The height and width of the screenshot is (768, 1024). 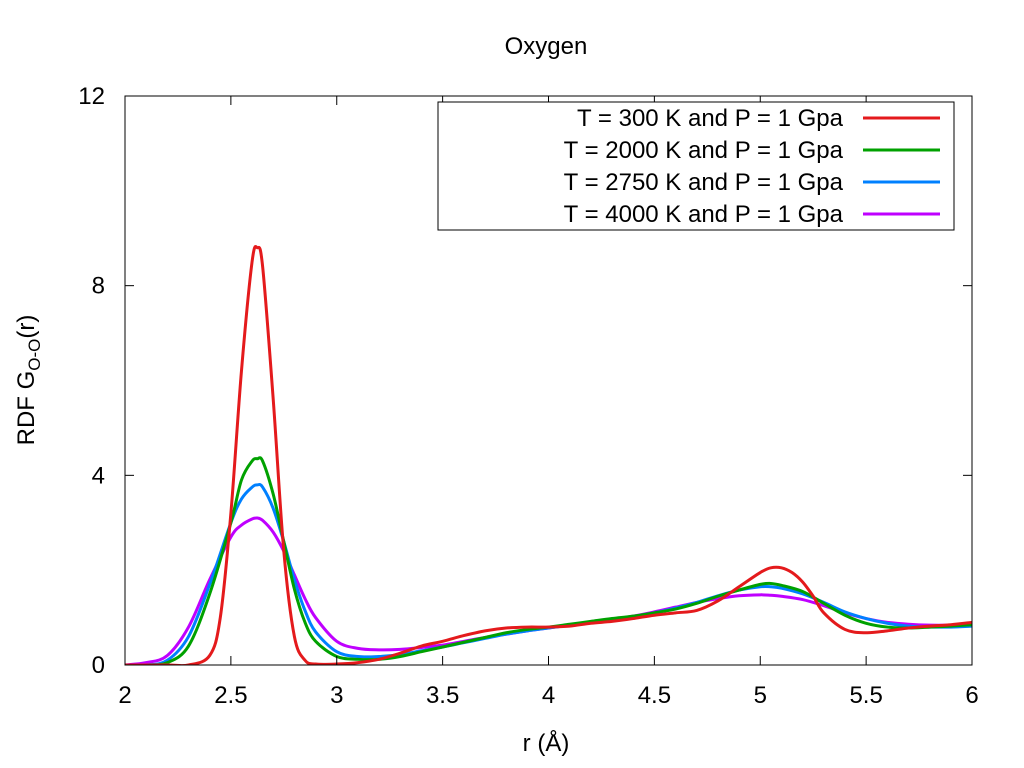 I want to click on y-axis-label: RDF GO-O(r), so click(x=28, y=380).